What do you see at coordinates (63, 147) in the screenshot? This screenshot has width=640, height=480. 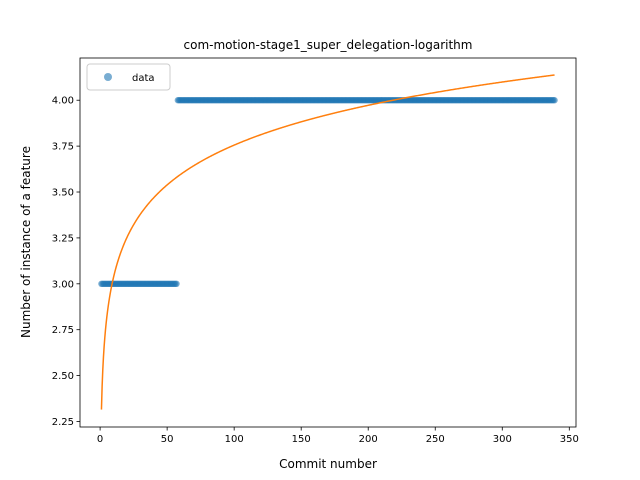 I see `y-tick-label: 3.75` at bounding box center [63, 147].